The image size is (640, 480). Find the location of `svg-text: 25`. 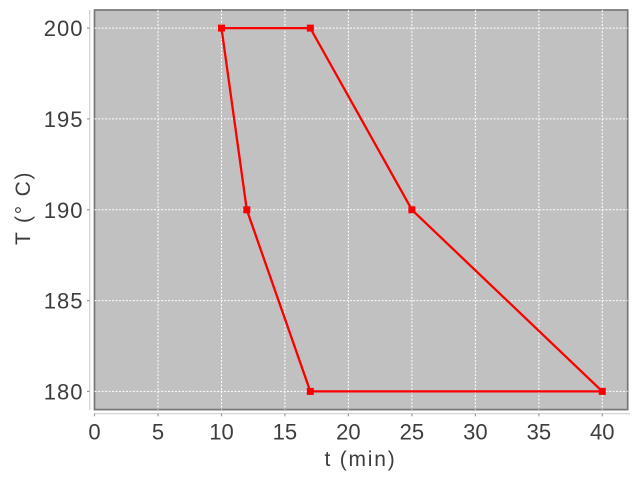

svg-text: 25 is located at coordinates (412, 432).